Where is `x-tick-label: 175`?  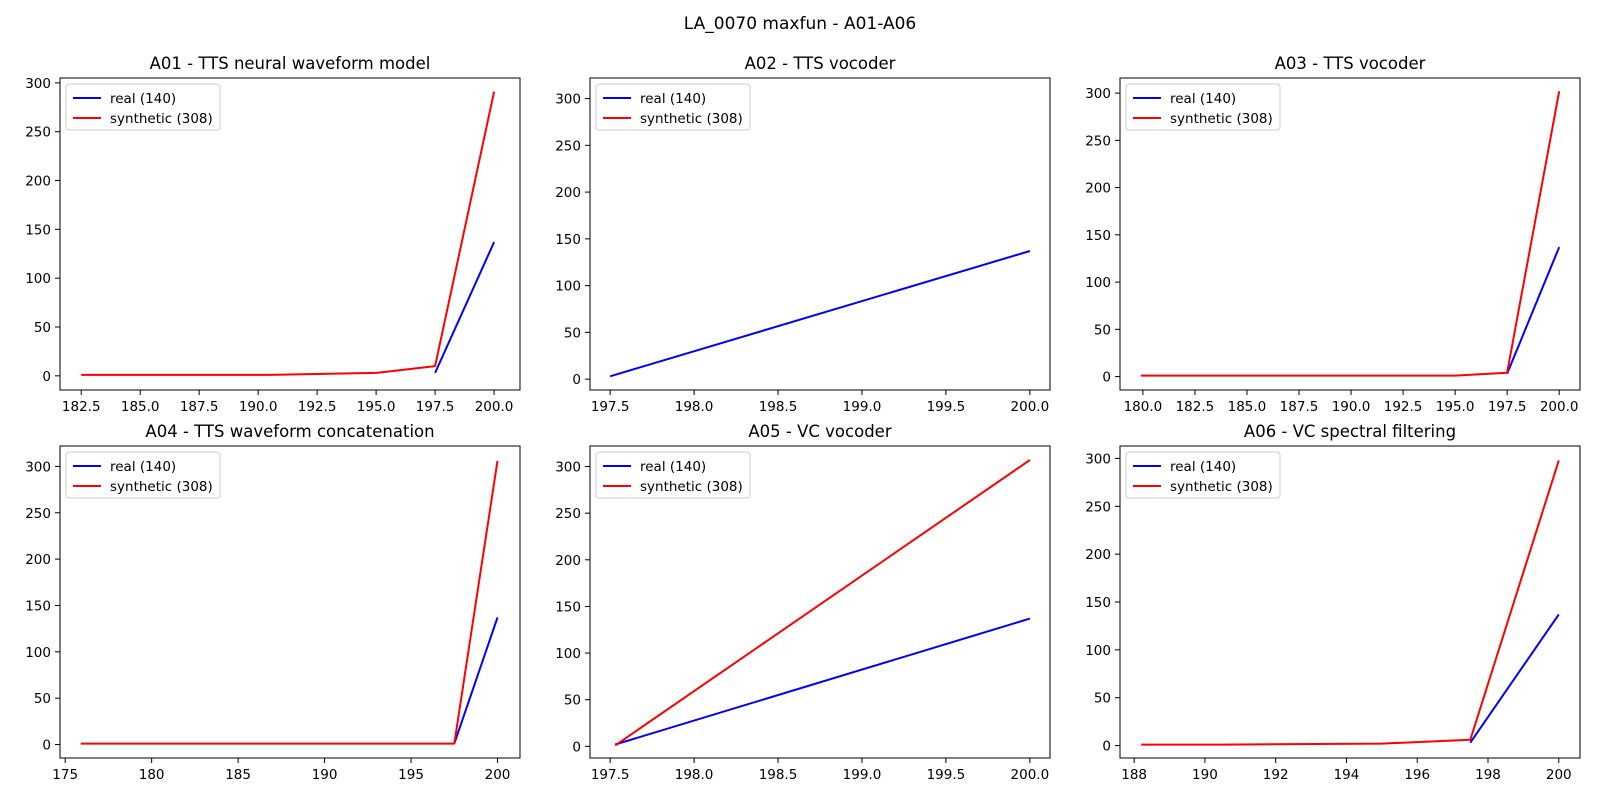
x-tick-label: 175 is located at coordinates (65, 775).